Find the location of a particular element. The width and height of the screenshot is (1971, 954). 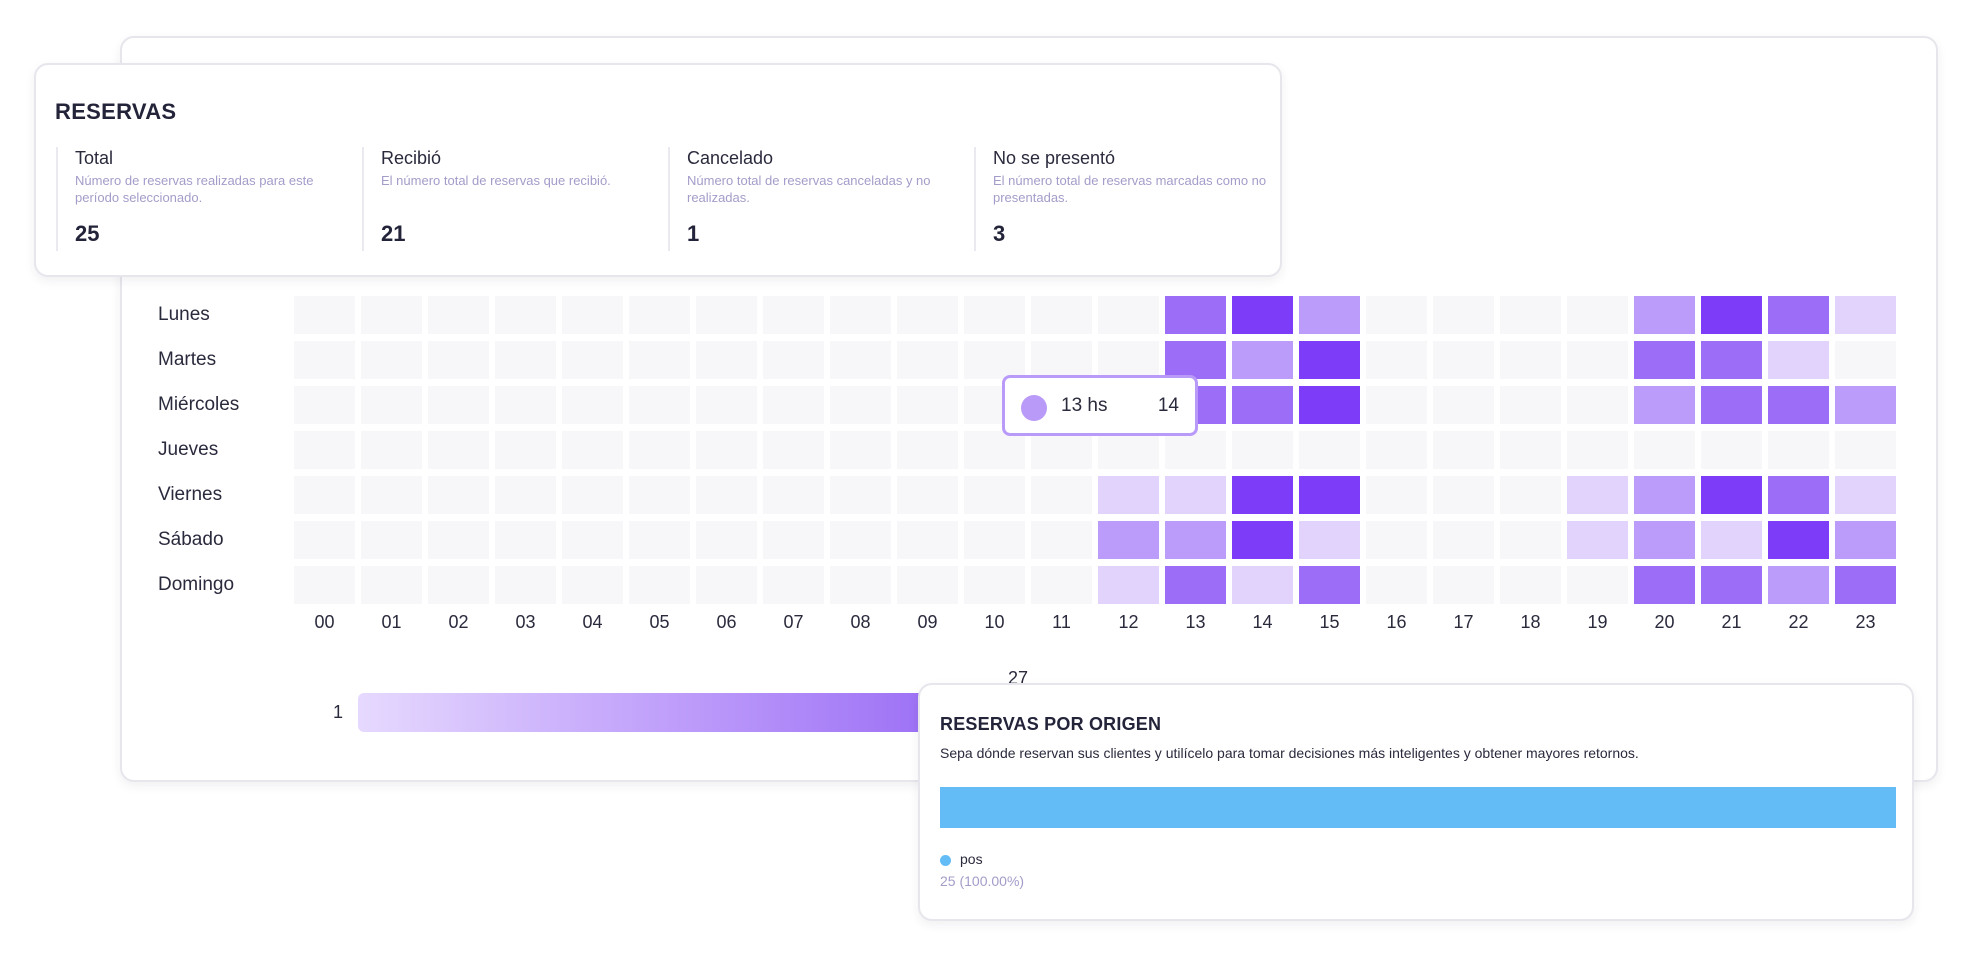

heatmap-cell-sábado-13 is located at coordinates (1195, 540).